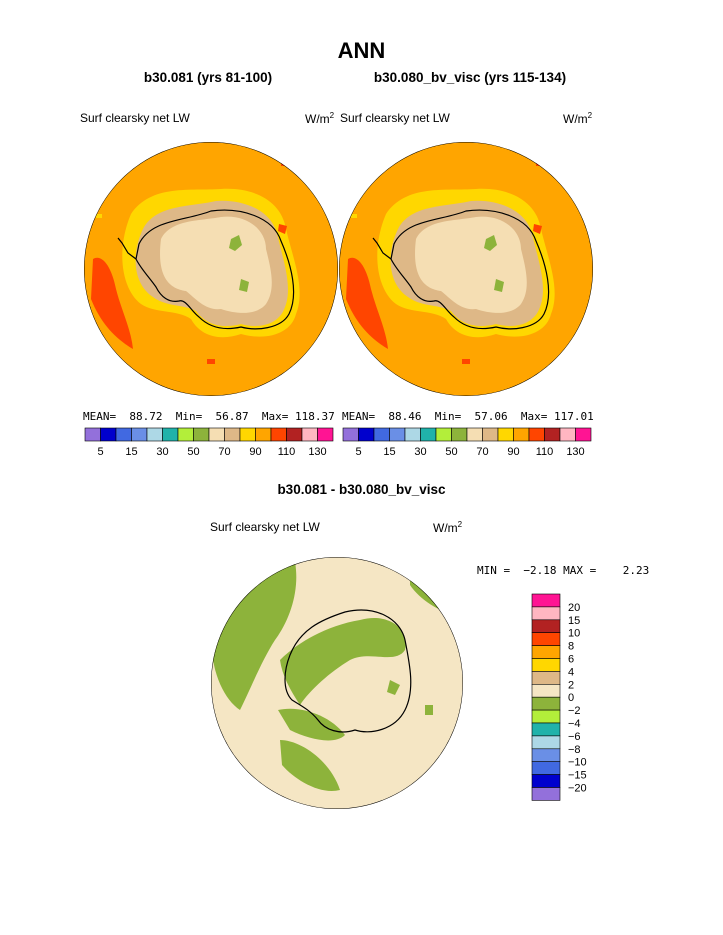 The height and width of the screenshot is (935, 723). I want to click on diff-subtitle: b30.081 - b30.080_bv_visc, so click(361, 489).